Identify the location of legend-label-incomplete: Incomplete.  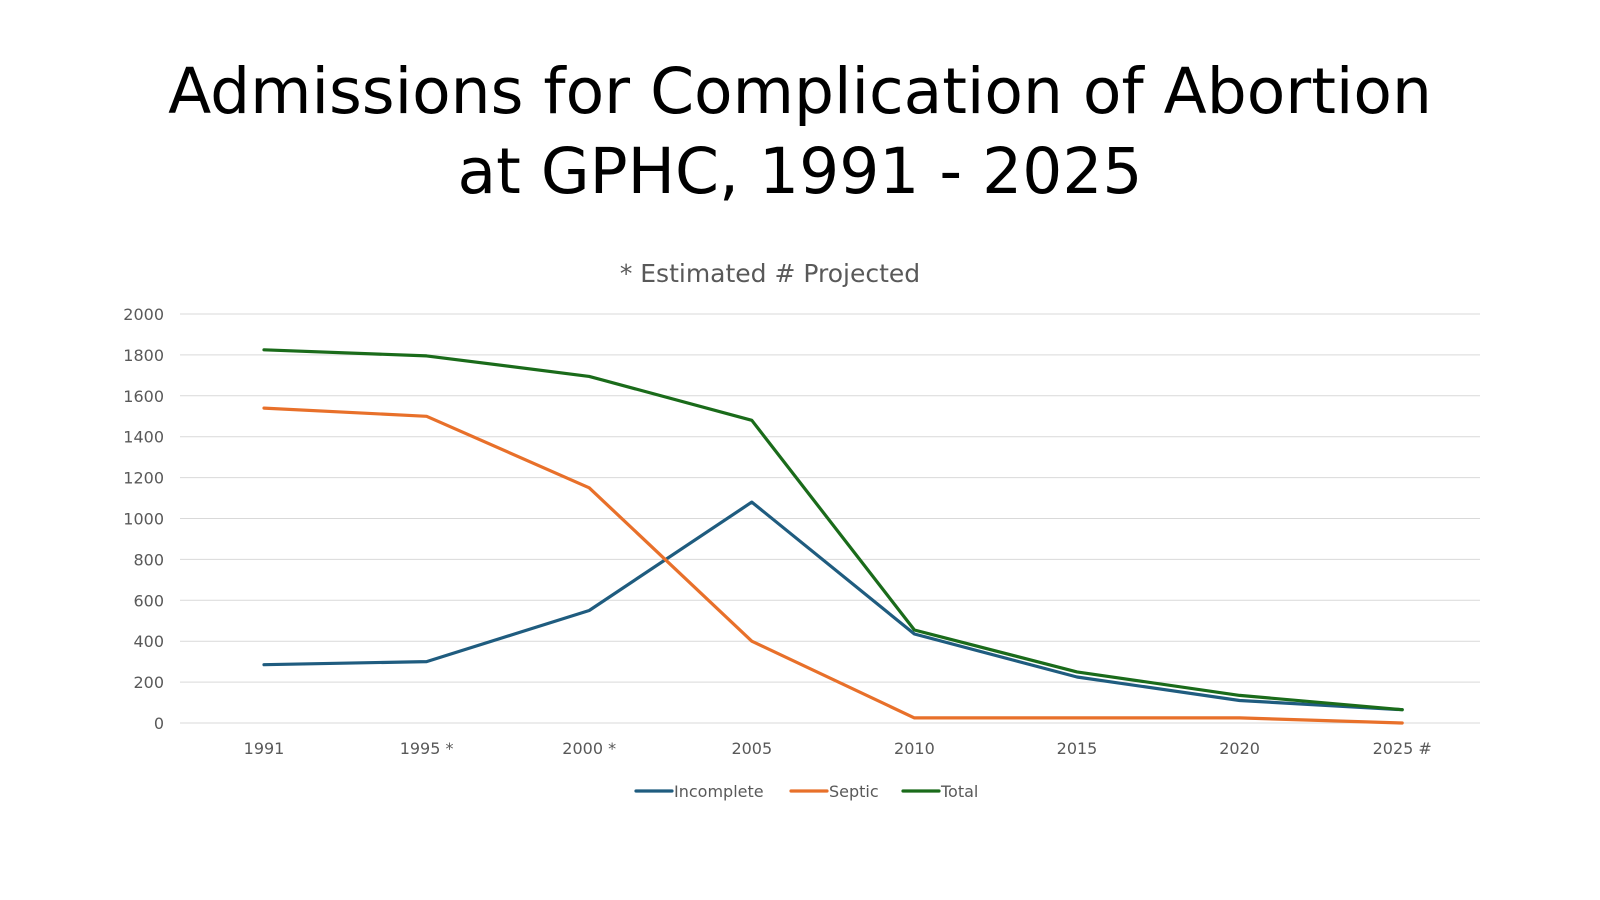
(719, 791).